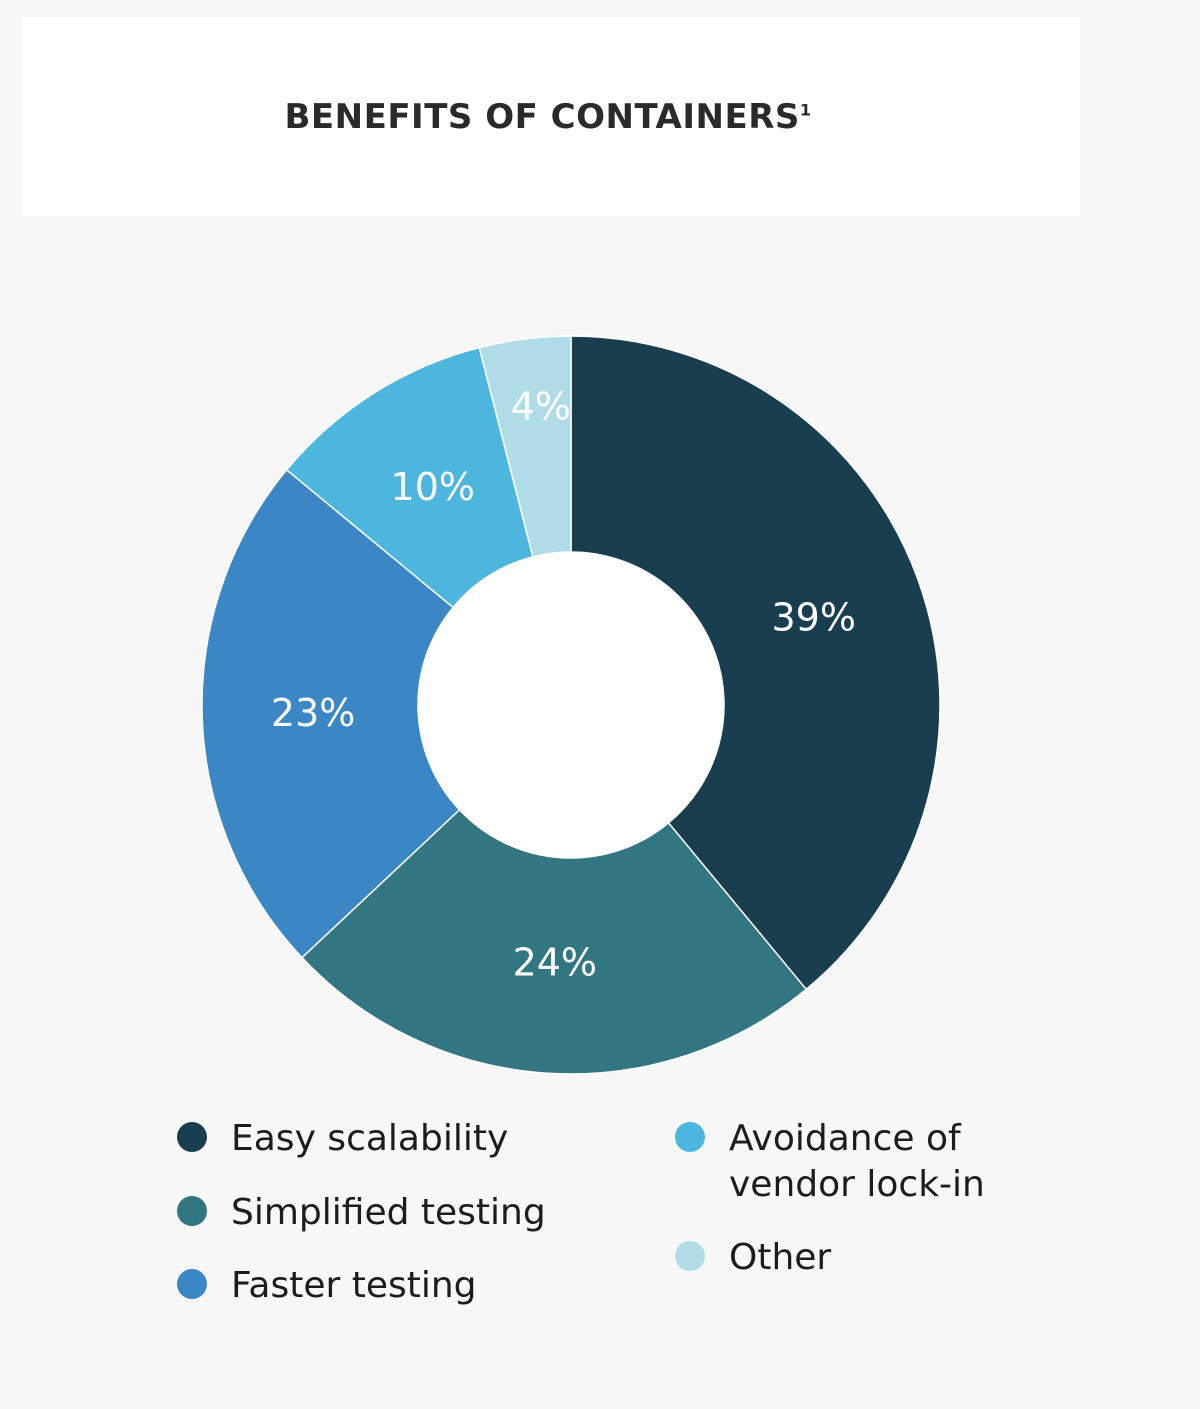  Describe the element at coordinates (541, 407) in the screenshot. I see `slice-label-other: 4%` at that location.